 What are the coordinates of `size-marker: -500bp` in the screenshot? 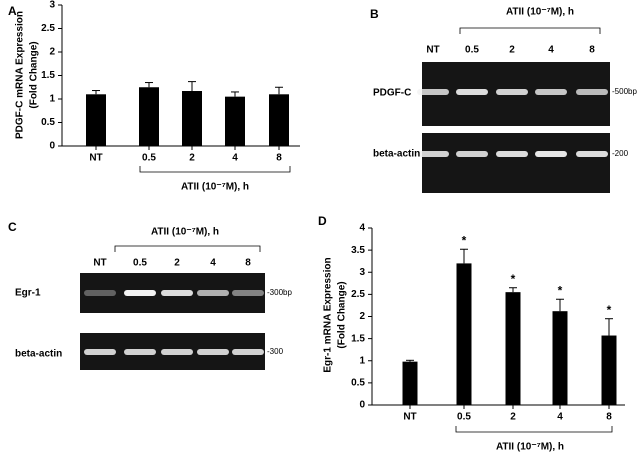 It's located at (624, 91).